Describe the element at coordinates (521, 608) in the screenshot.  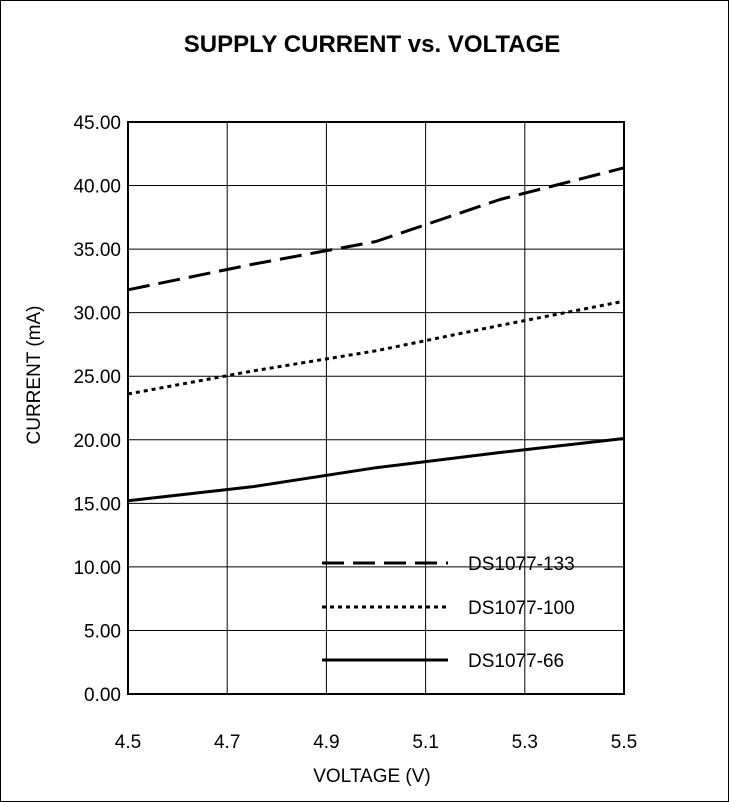
I see `legend-label: DS1077-100` at that location.